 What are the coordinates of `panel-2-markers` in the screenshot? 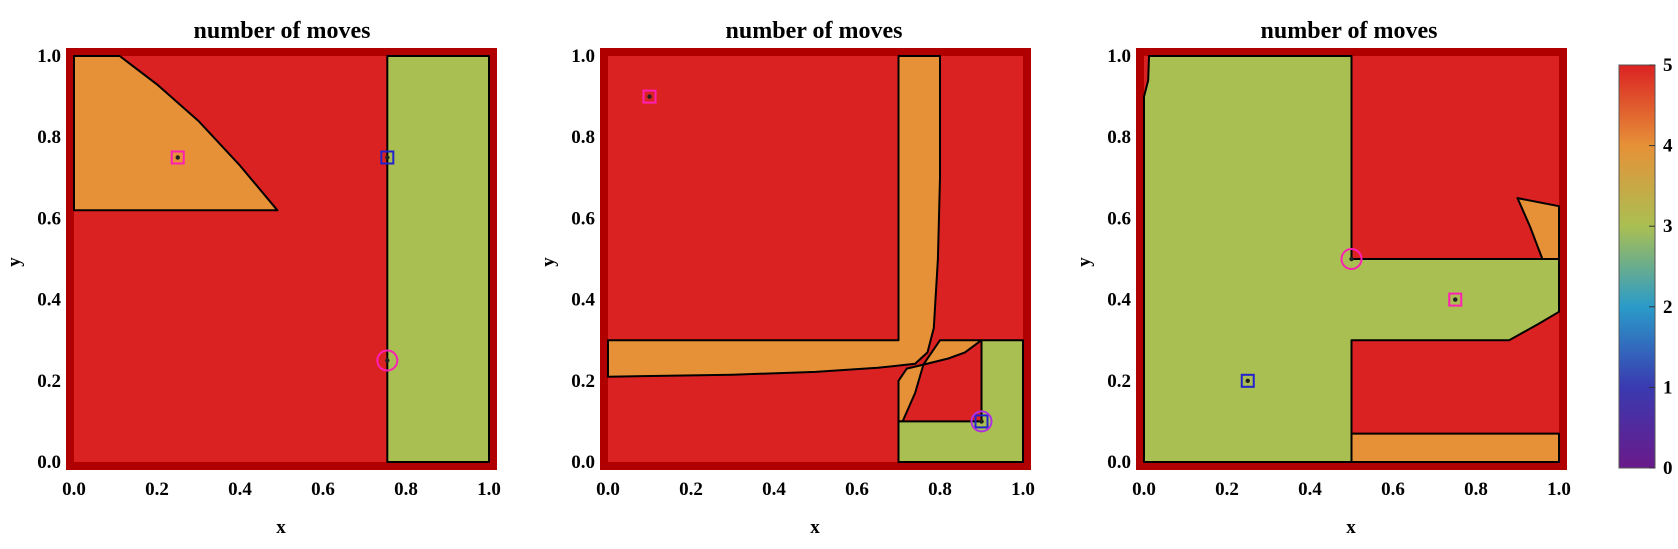 It's located at (817, 261).